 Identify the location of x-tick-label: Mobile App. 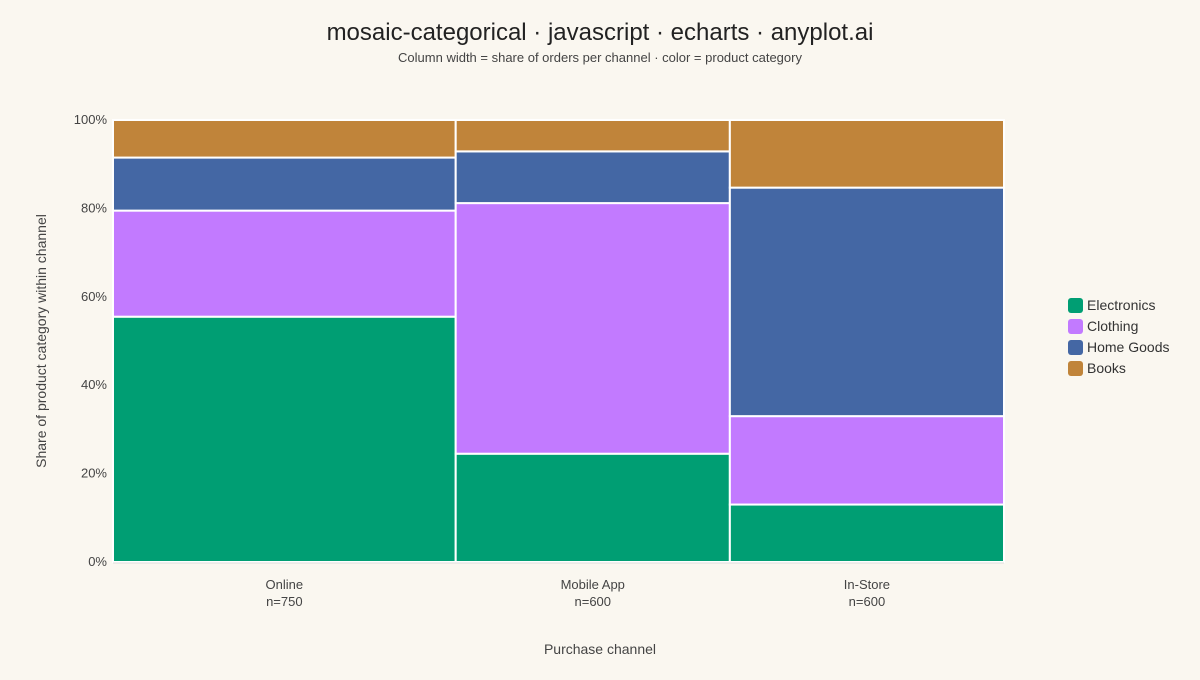
(593, 584).